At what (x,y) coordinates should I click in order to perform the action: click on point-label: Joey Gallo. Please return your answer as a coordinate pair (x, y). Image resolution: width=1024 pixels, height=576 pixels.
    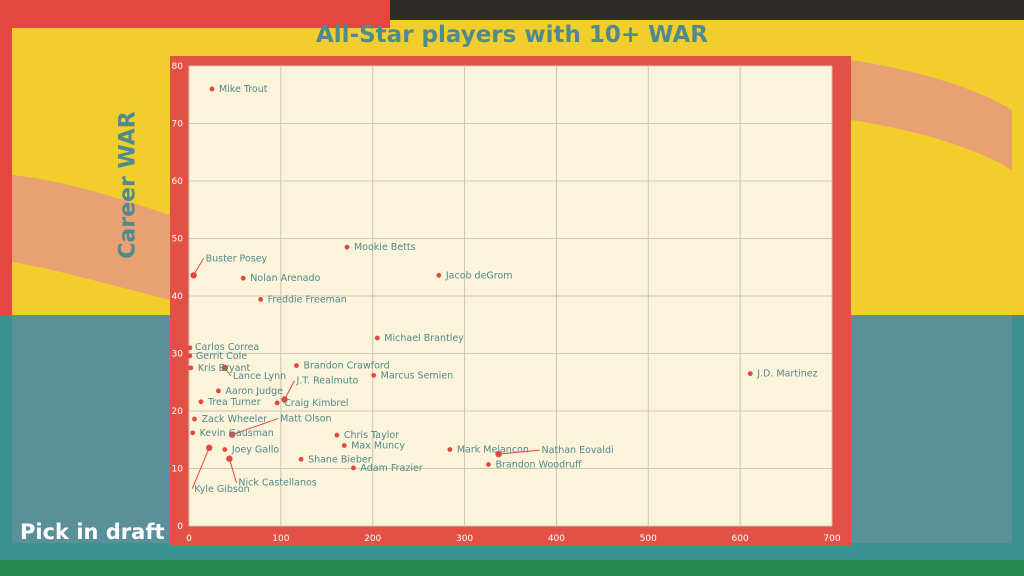
    Looking at the image, I should click on (255, 450).